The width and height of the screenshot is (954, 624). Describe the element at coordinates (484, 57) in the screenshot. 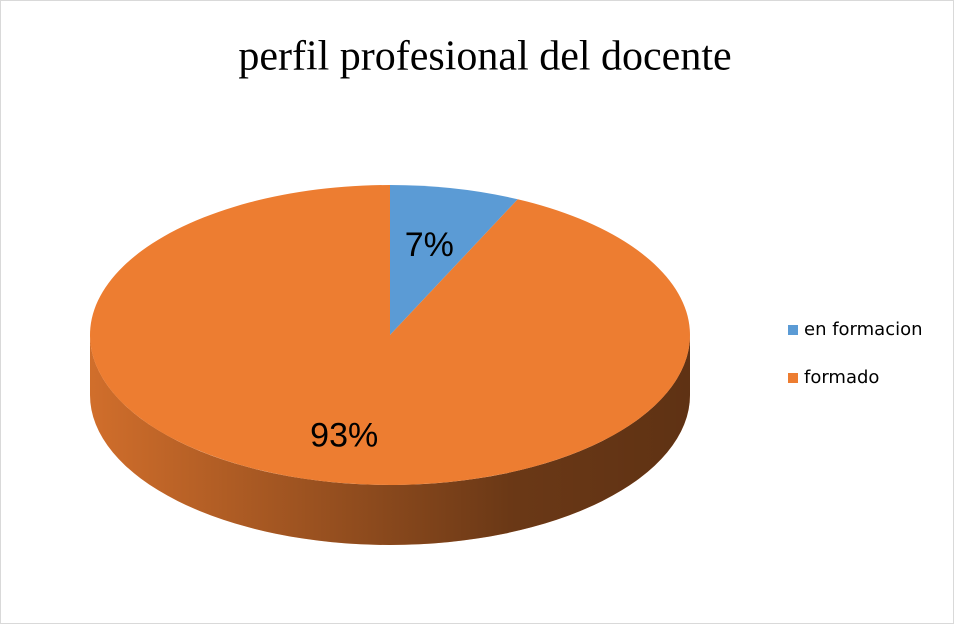

I see `chart-title: perfil profesional del docente` at that location.